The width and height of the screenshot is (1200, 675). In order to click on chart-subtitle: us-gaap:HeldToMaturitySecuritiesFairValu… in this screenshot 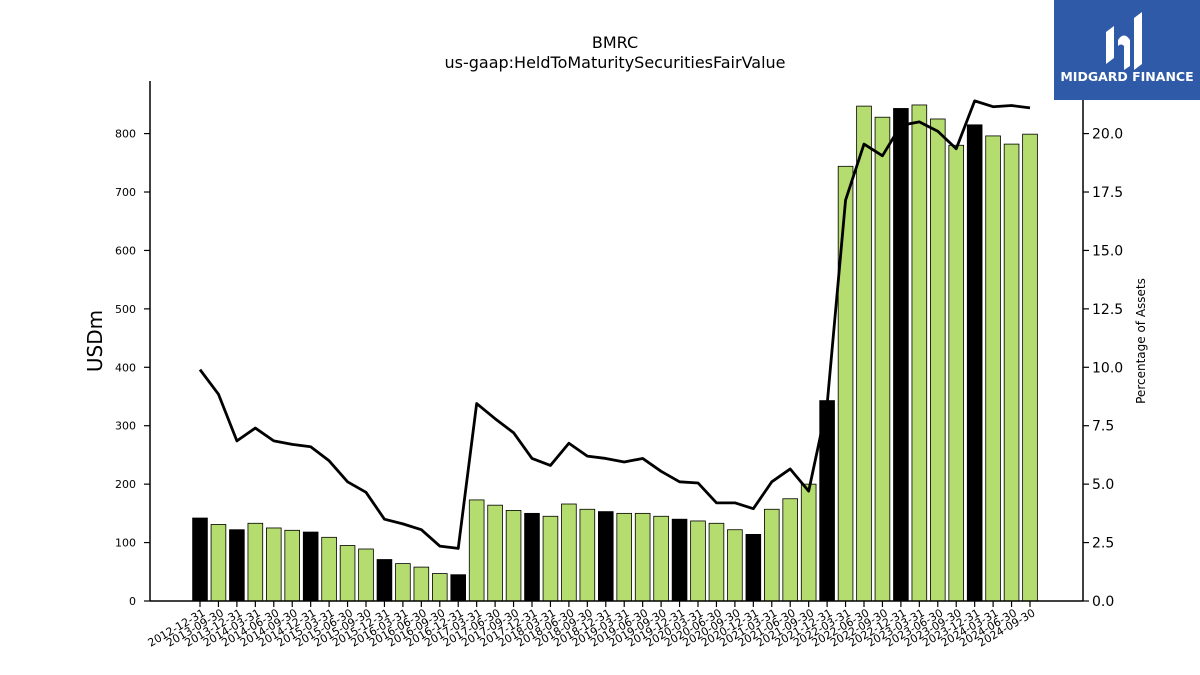, I will do `click(614, 62)`.